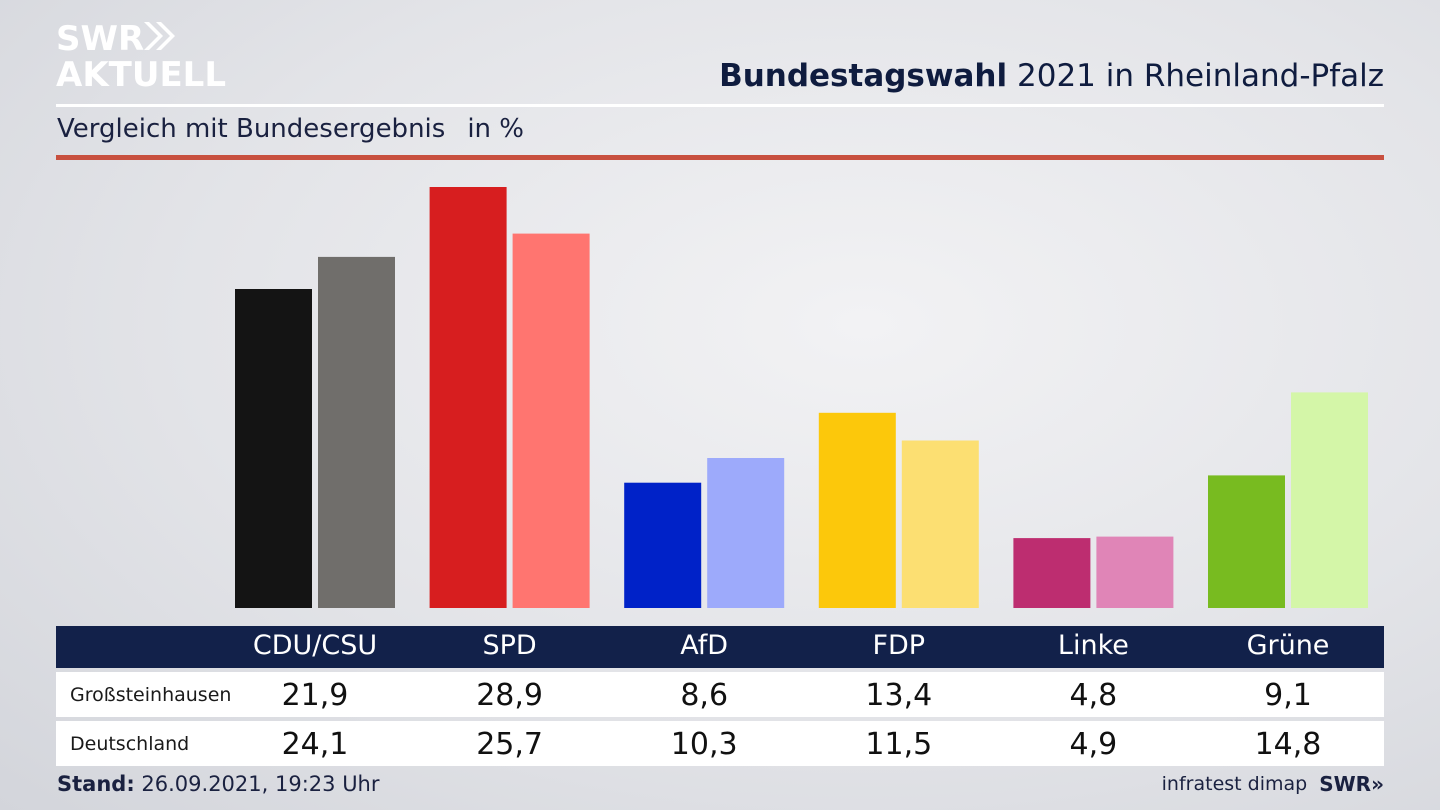 The image size is (1440, 810). Describe the element at coordinates (509, 695) in the screenshot. I see `value-cell: 28,9` at that location.